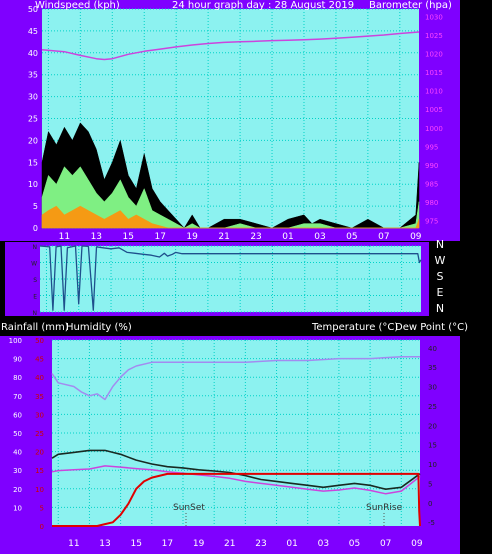 The image size is (492, 554). I want to click on rainfall-tick-label: 50, so click(39, 341).